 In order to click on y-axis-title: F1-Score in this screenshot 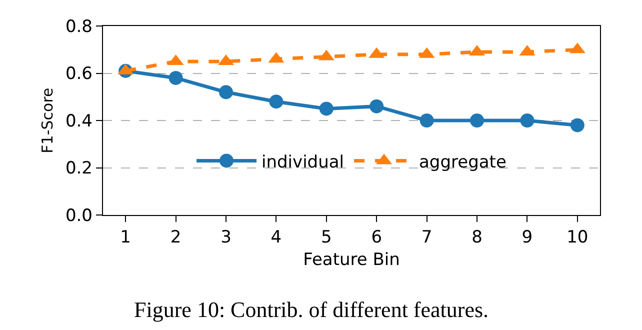, I will do `click(47, 121)`.